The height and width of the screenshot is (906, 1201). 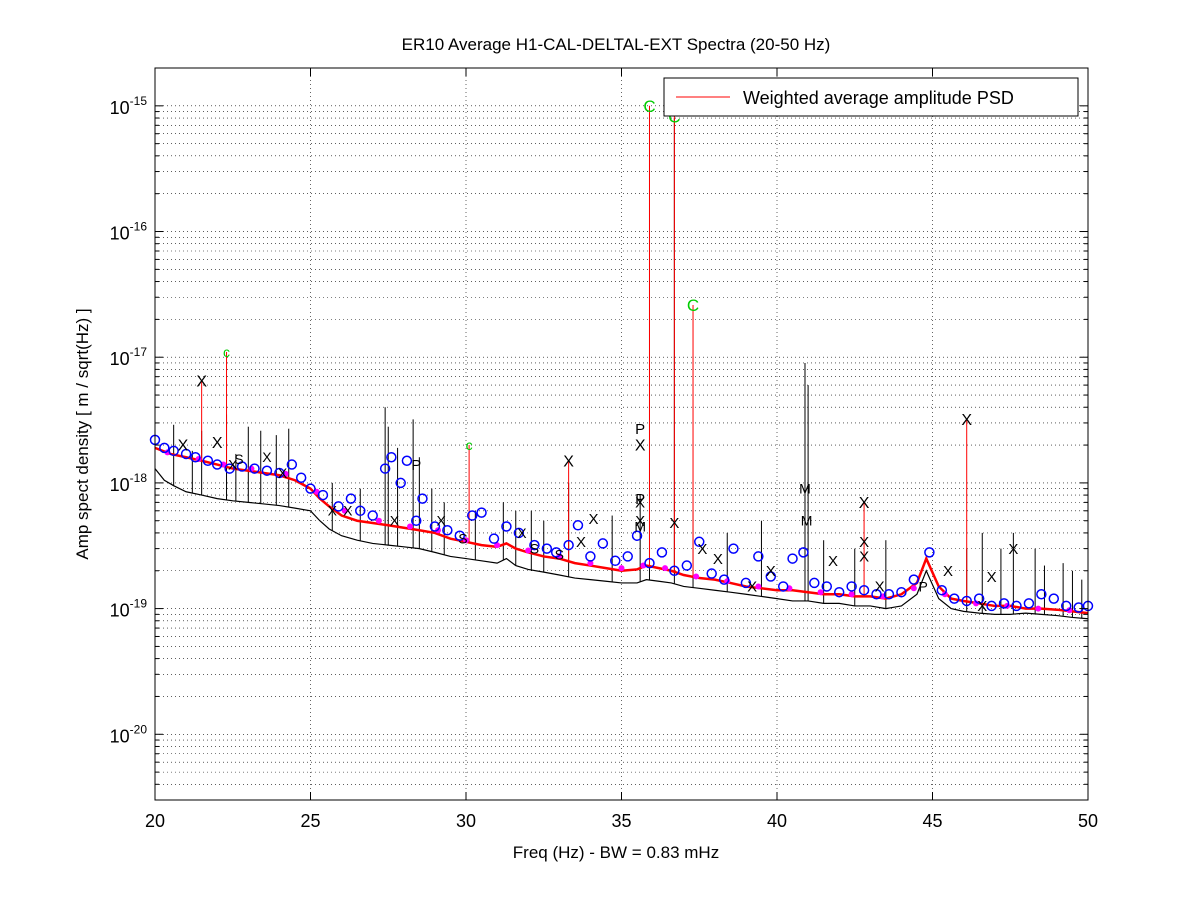 I want to click on x-tick-label: 25, so click(x=310, y=821).